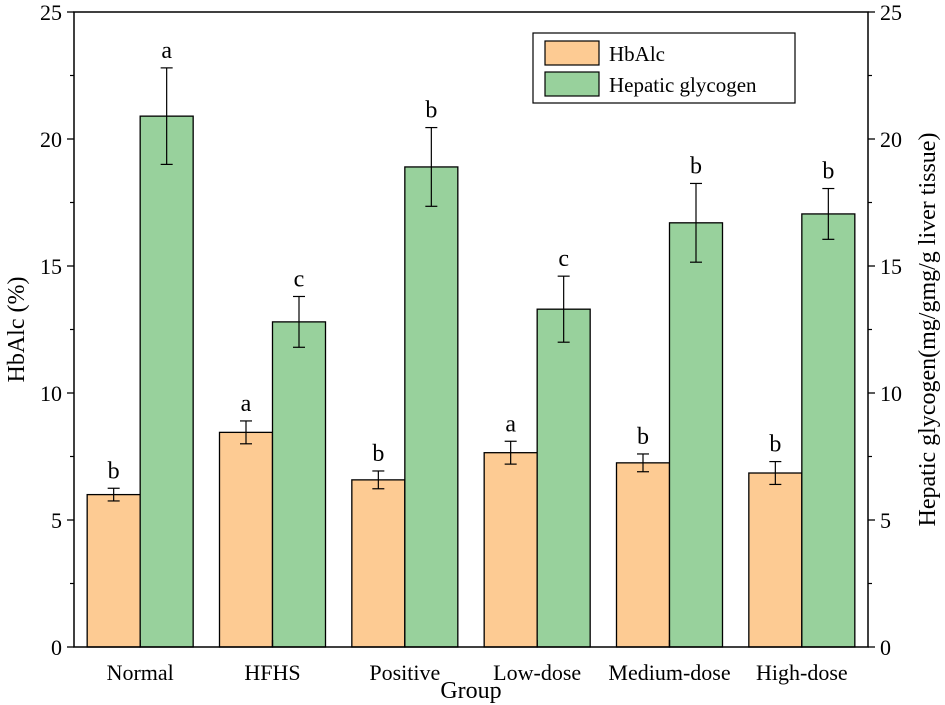  What do you see at coordinates (696, 435) in the screenshot?
I see `bar-hepatic-glycogen-medium-dose` at bounding box center [696, 435].